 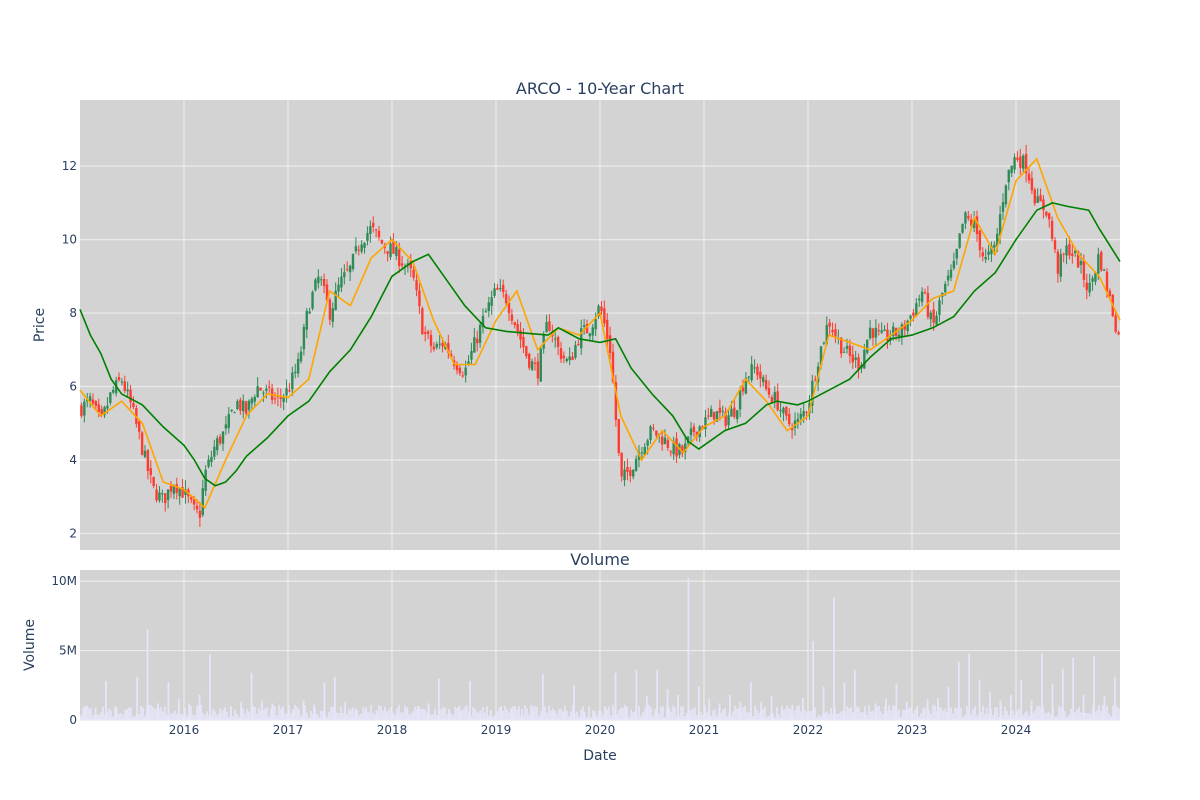 What do you see at coordinates (392, 730) in the screenshot?
I see `date-x-tick-label: 2018` at bounding box center [392, 730].